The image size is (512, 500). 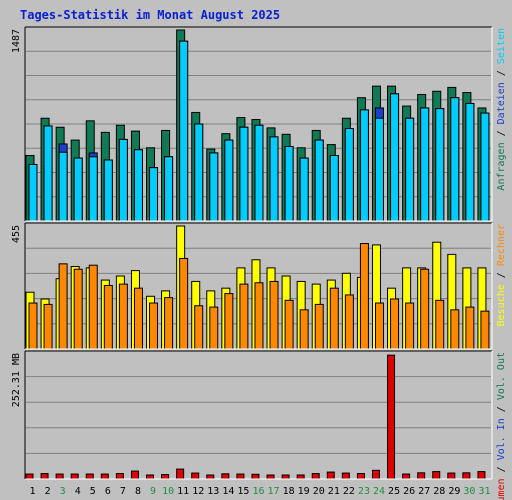 I want to click on x-tick-label: 16, so click(x=258, y=491).